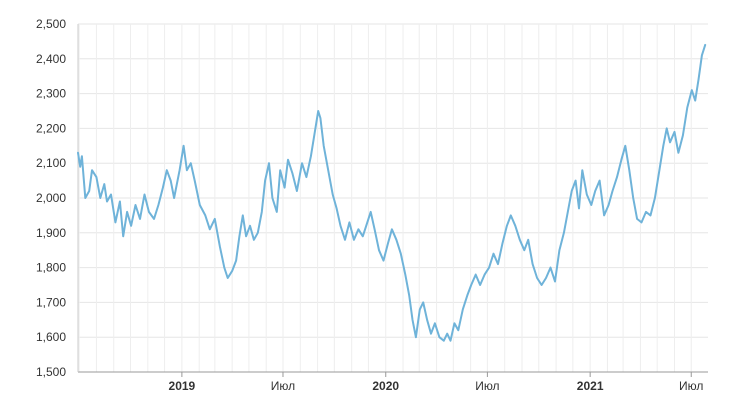 The width and height of the screenshot is (734, 409). I want to click on y-tick-label: 2,400, so click(51, 59).